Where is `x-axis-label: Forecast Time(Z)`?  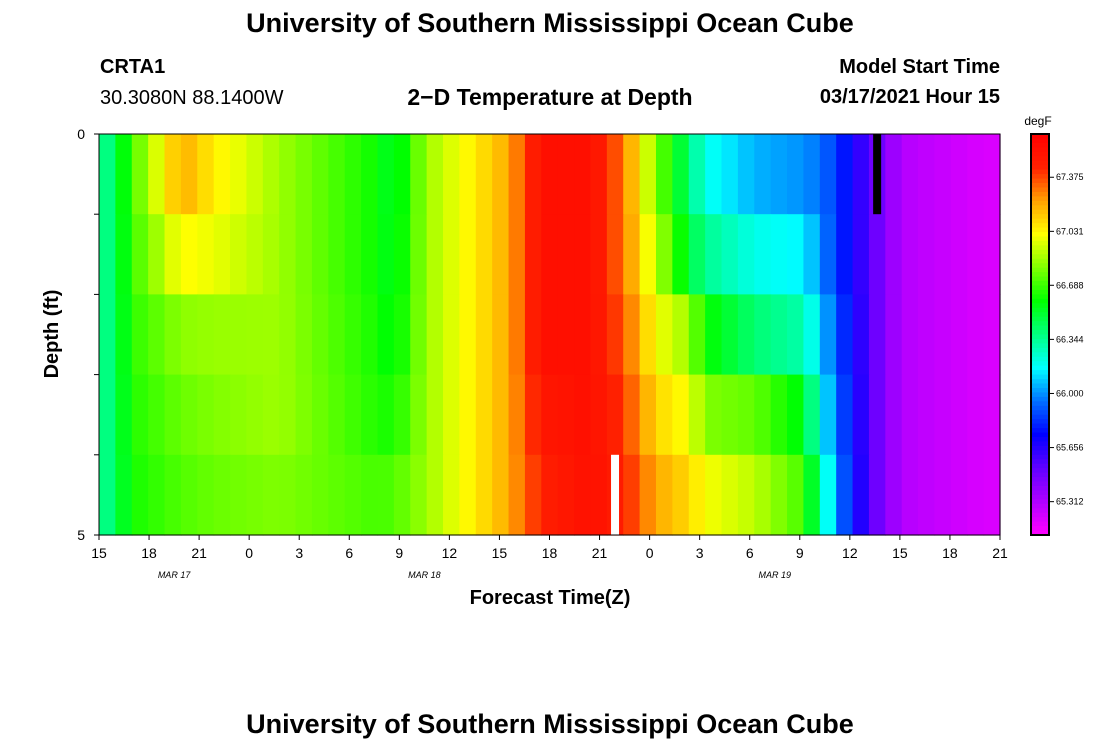 x-axis-label: Forecast Time(Z) is located at coordinates (550, 598).